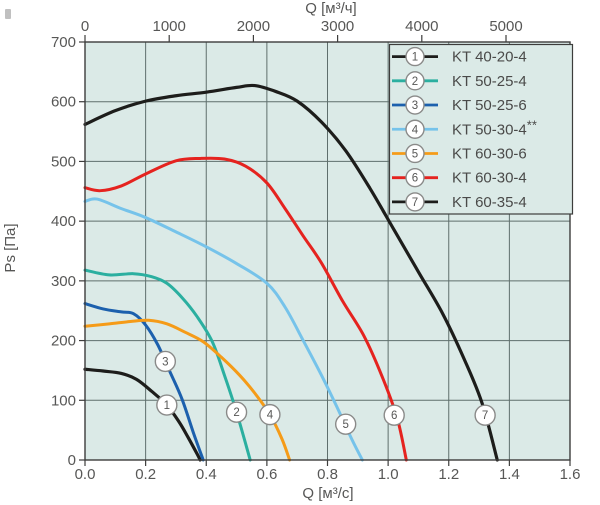 The height and width of the screenshot is (505, 600). I want to click on legend-number: 3, so click(415, 106).